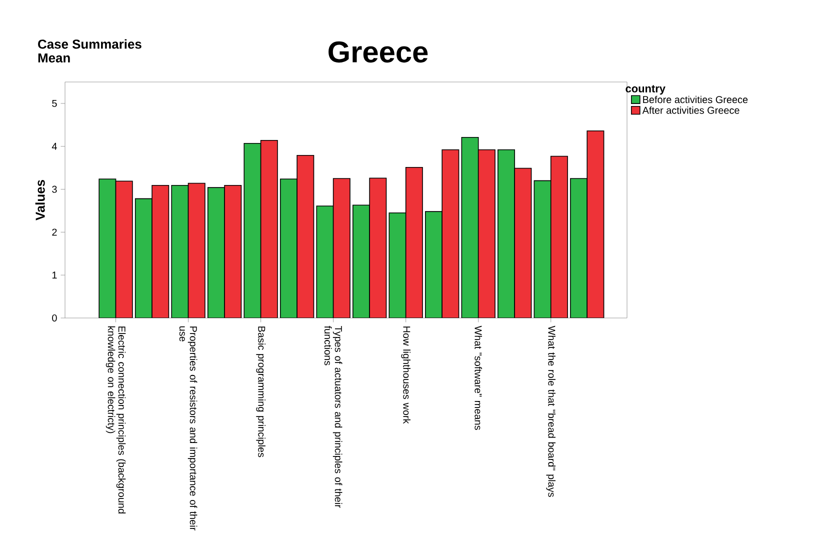  What do you see at coordinates (691, 110) in the screenshot?
I see `legend-label: After activities Greece` at bounding box center [691, 110].